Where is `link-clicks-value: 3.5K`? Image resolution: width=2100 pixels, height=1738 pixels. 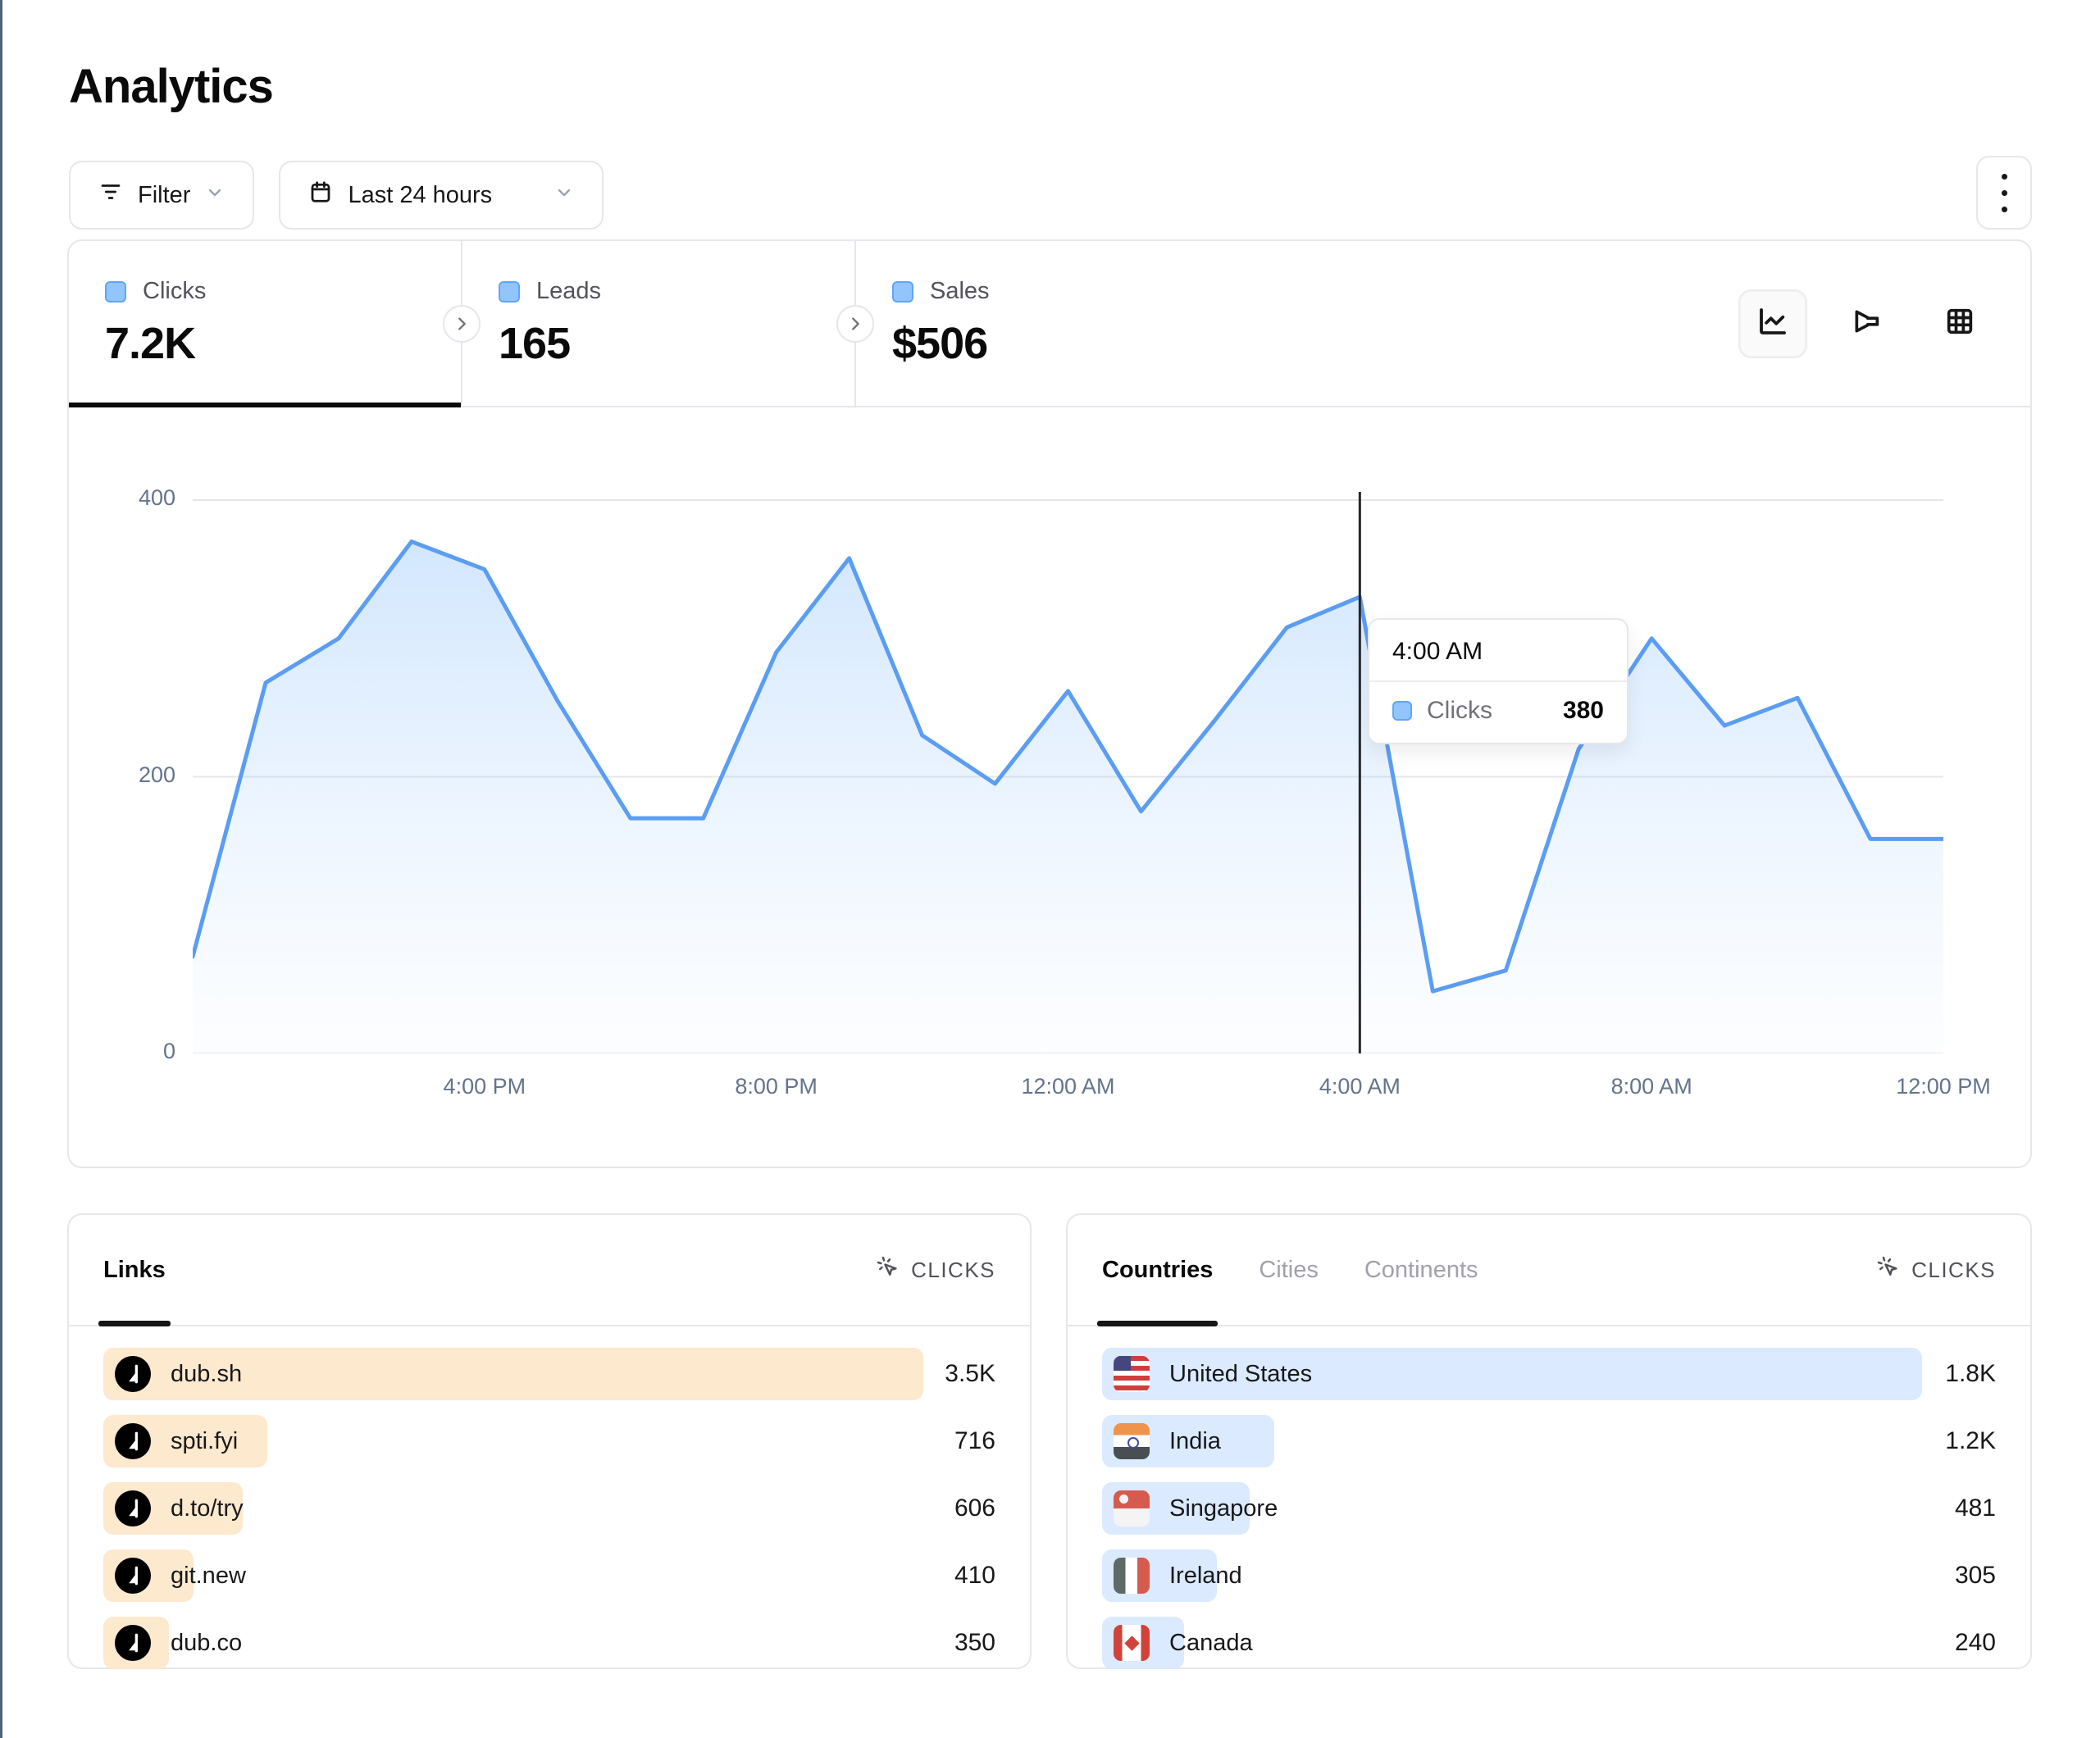
link-clicks-value: 3.5K is located at coordinates (970, 1373).